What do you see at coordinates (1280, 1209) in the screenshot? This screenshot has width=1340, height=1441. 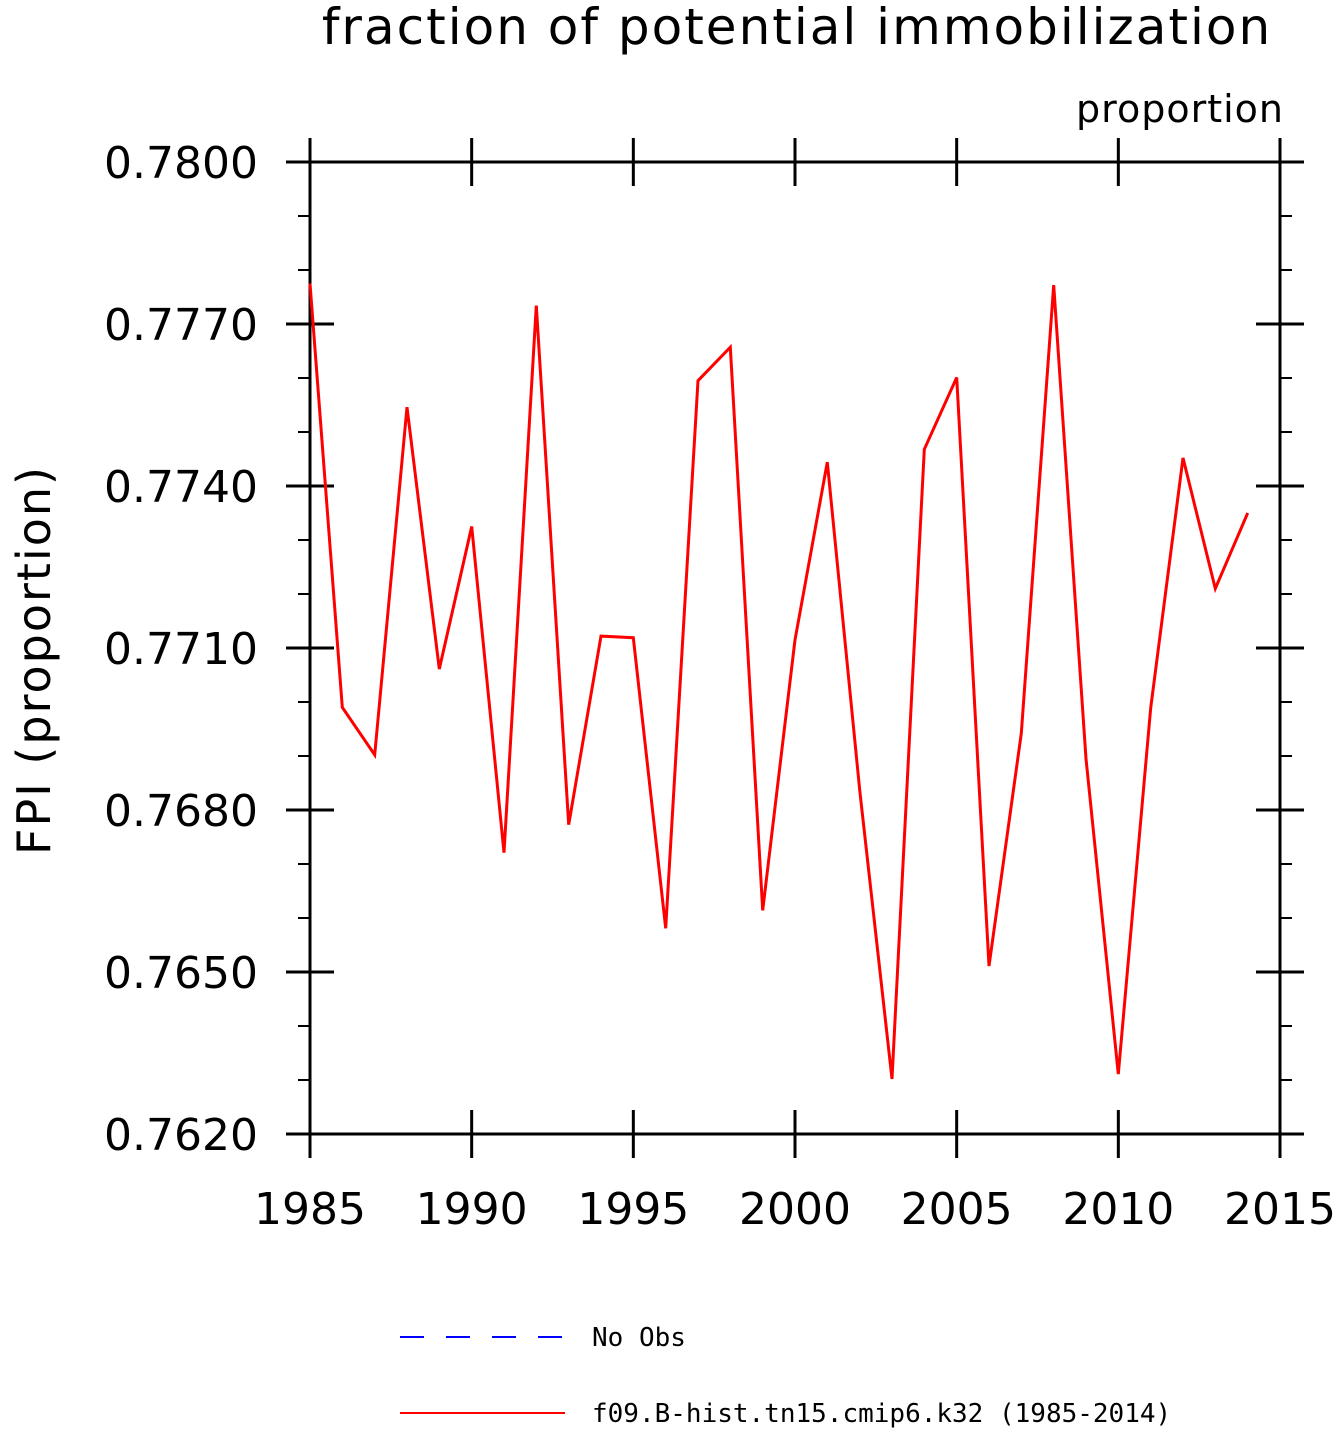 I see `x-tick-label: 2015` at bounding box center [1280, 1209].